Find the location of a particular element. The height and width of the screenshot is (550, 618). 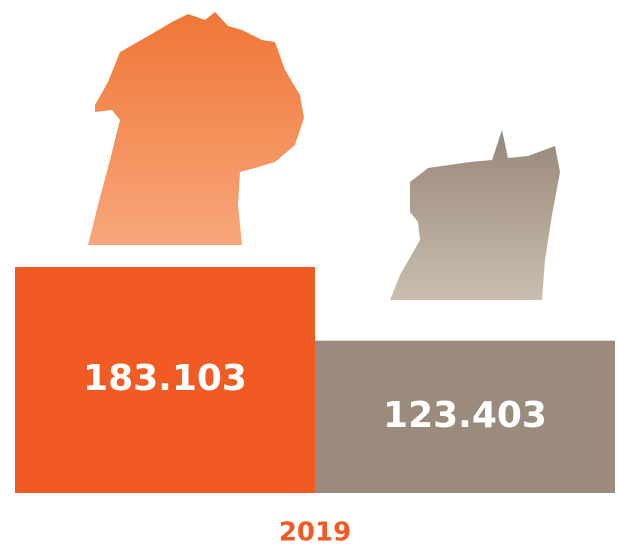

bar is located at coordinates (465, 416).